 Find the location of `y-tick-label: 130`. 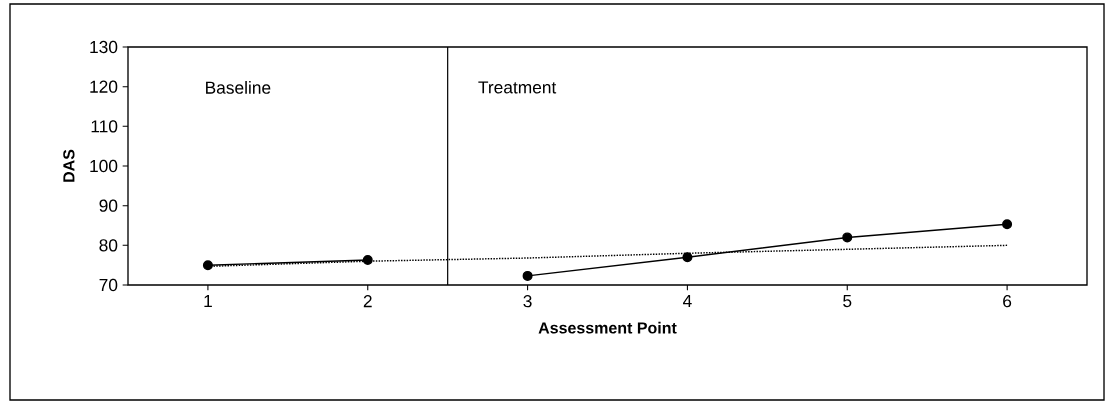

y-tick-label: 130 is located at coordinates (104, 47).